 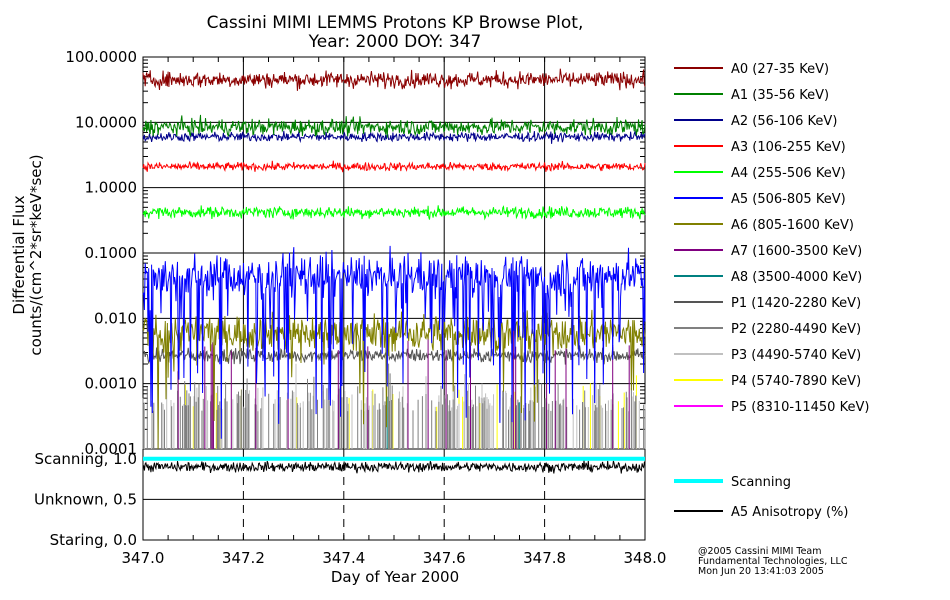 What do you see at coordinates (796, 303) in the screenshot?
I see `legend-label: P1 (1420-2280 KeV)` at bounding box center [796, 303].